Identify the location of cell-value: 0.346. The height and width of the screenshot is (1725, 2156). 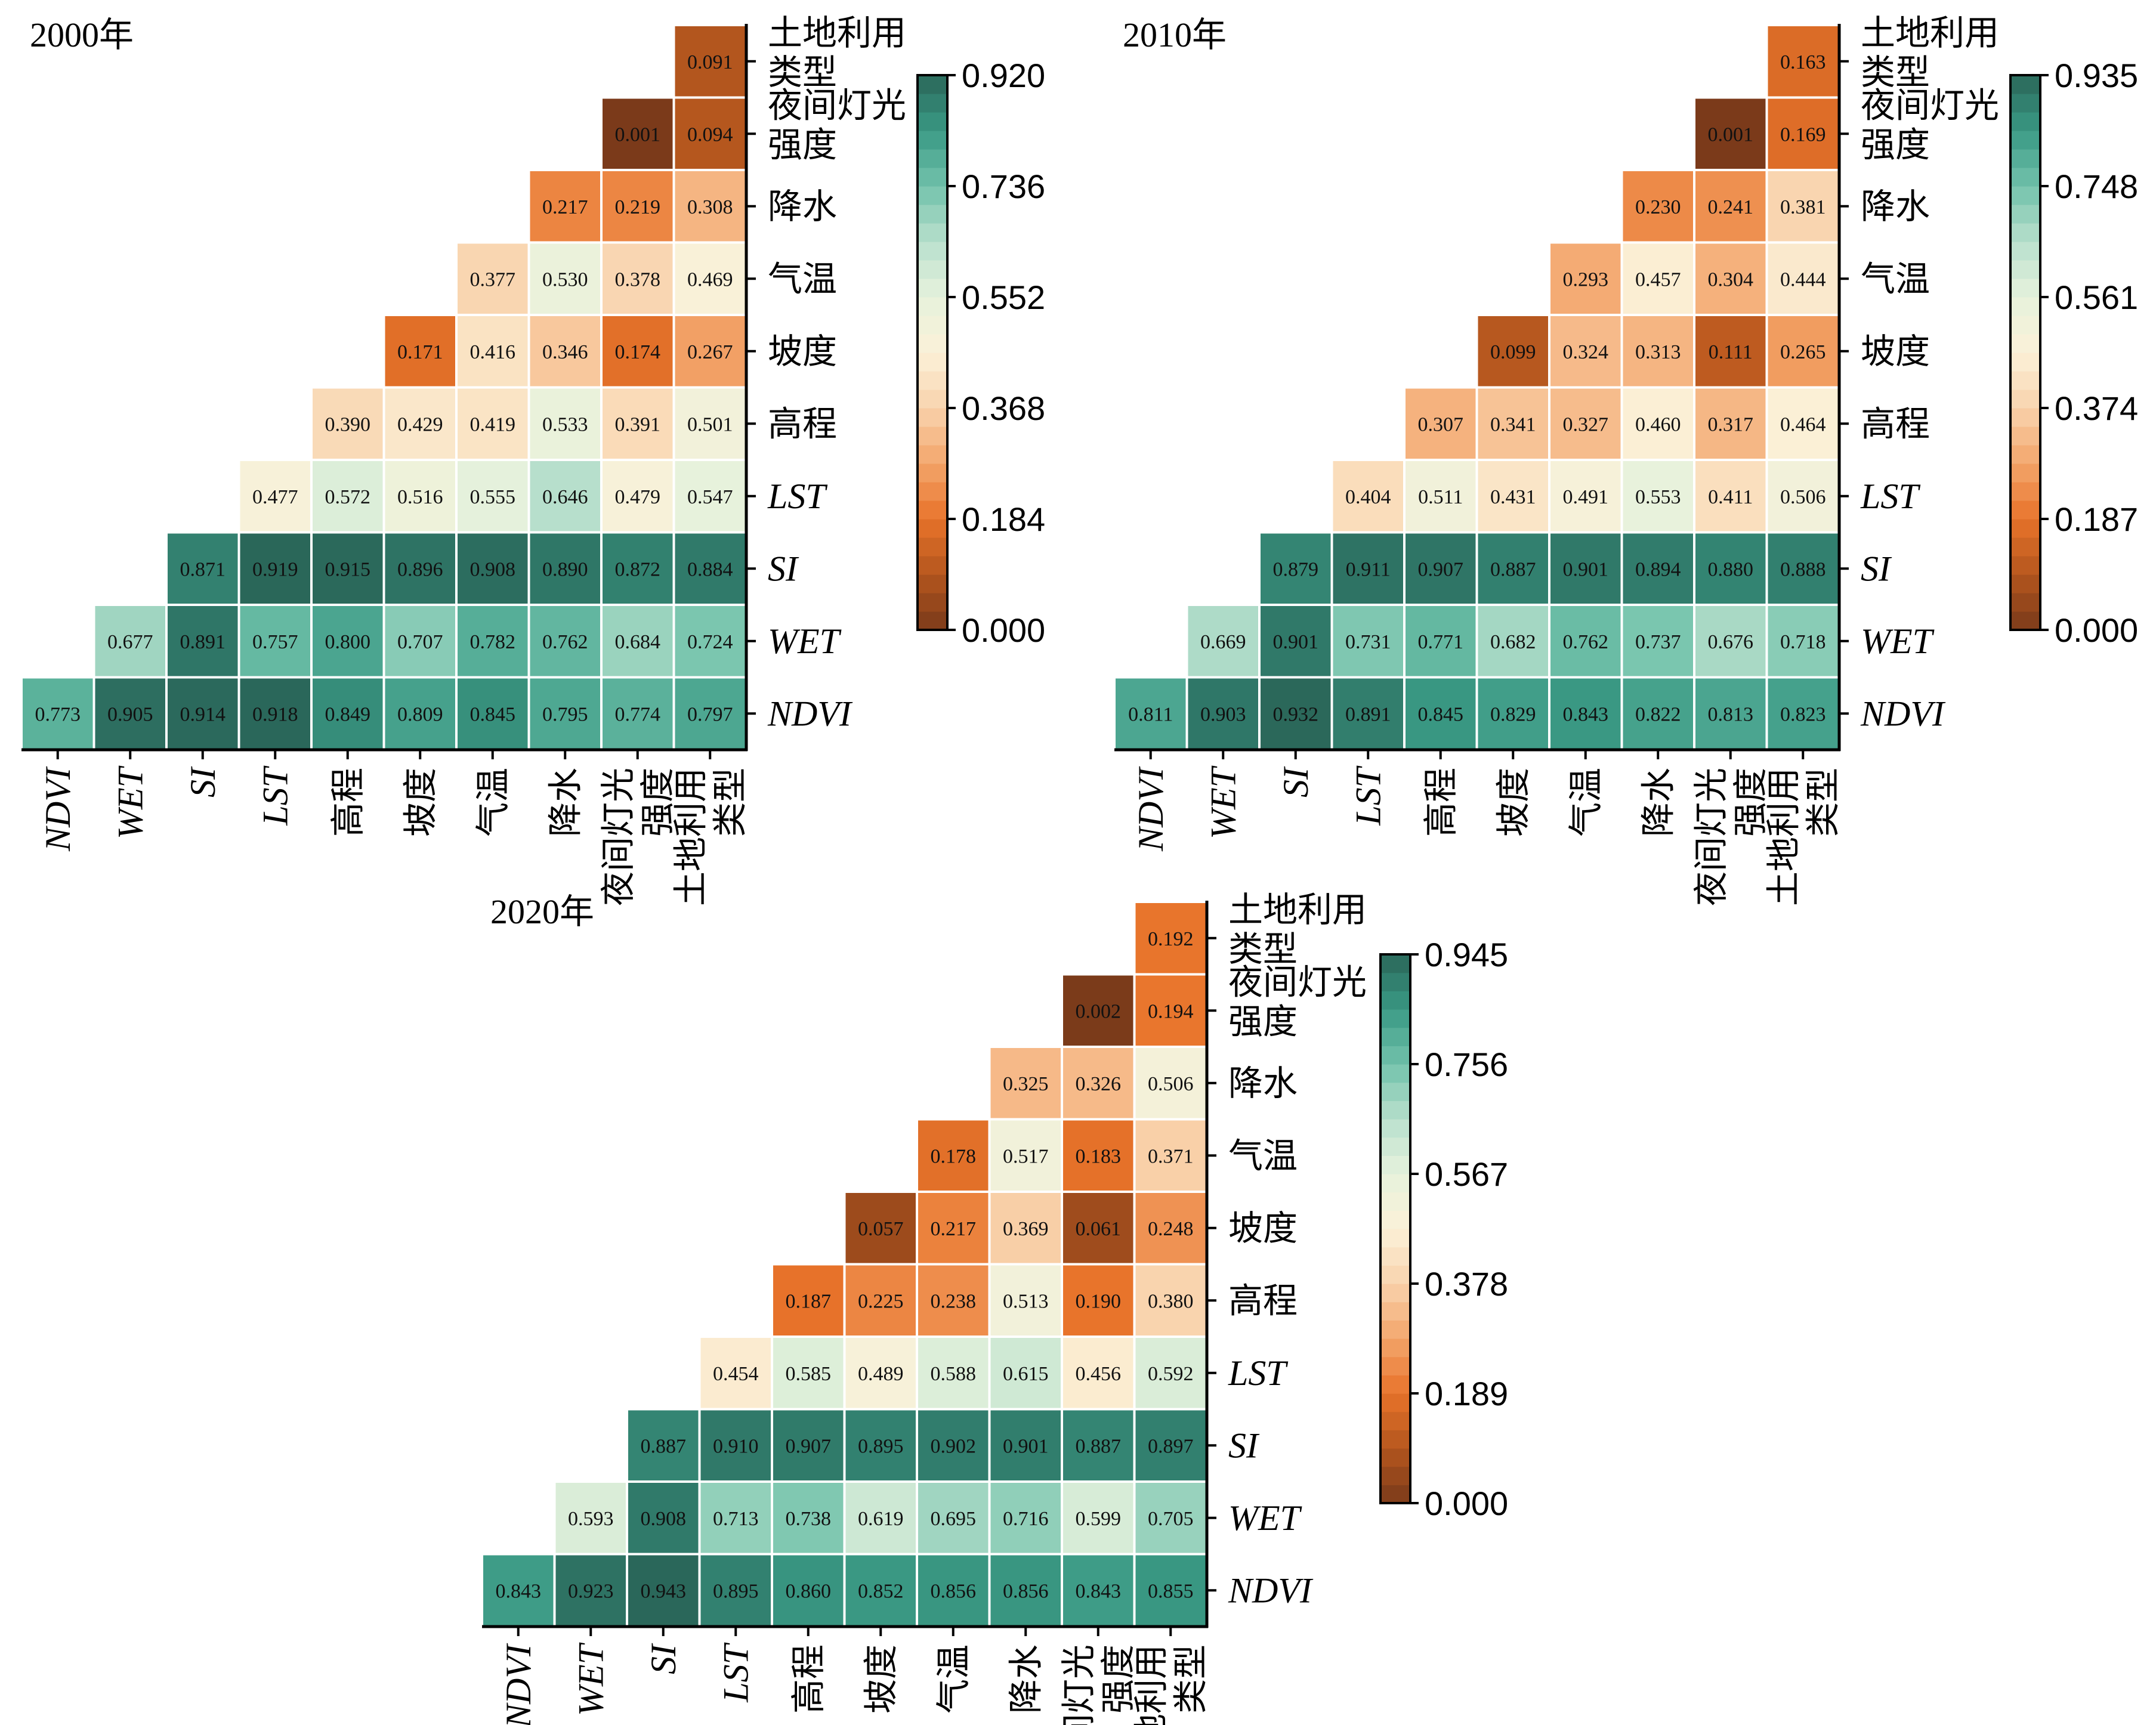
(565, 352).